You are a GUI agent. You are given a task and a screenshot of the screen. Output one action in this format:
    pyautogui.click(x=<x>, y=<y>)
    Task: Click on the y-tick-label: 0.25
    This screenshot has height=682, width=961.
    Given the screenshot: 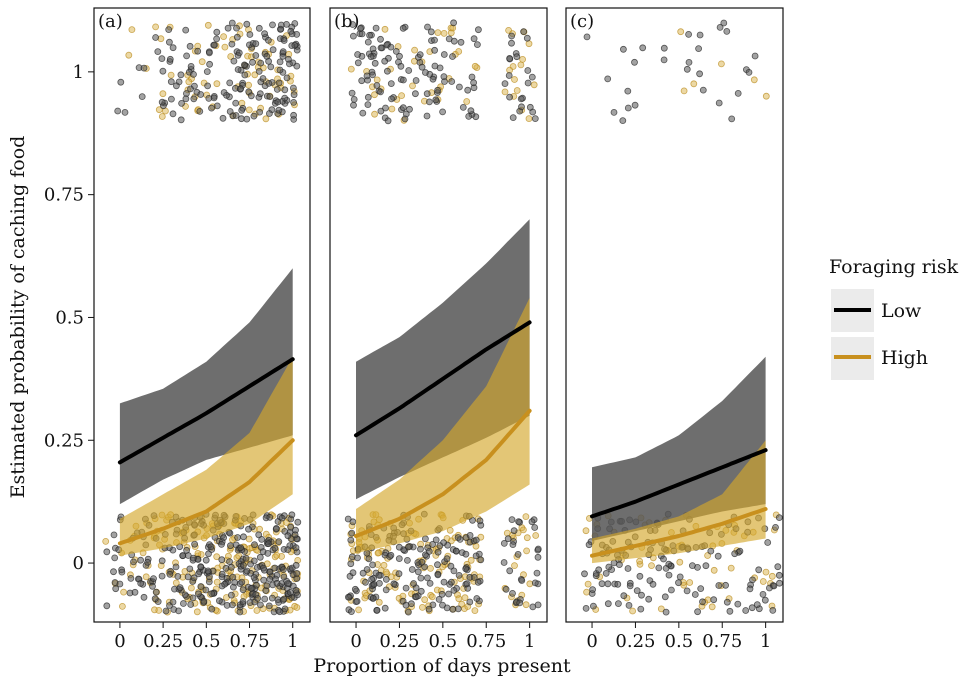 What is the action you would take?
    pyautogui.click(x=64, y=440)
    